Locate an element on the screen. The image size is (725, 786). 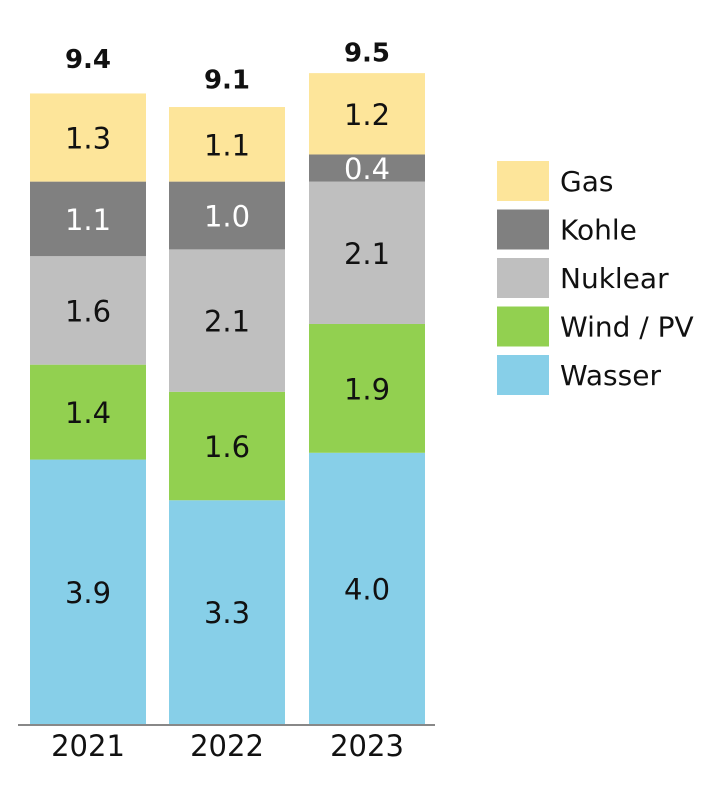
value-label: 3.3 is located at coordinates (227, 613).